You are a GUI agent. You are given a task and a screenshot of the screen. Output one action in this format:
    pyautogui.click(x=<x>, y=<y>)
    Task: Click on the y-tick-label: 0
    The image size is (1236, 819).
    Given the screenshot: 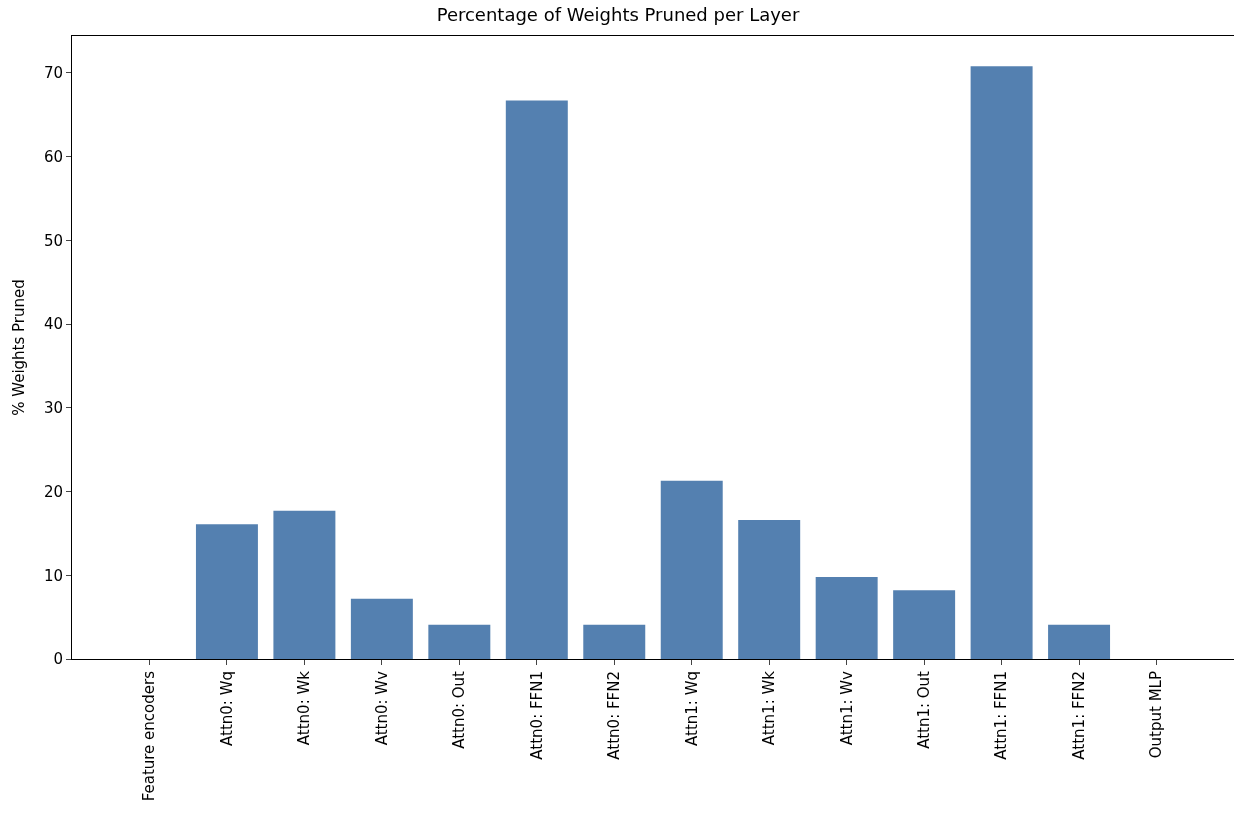 What is the action you would take?
    pyautogui.click(x=58, y=659)
    